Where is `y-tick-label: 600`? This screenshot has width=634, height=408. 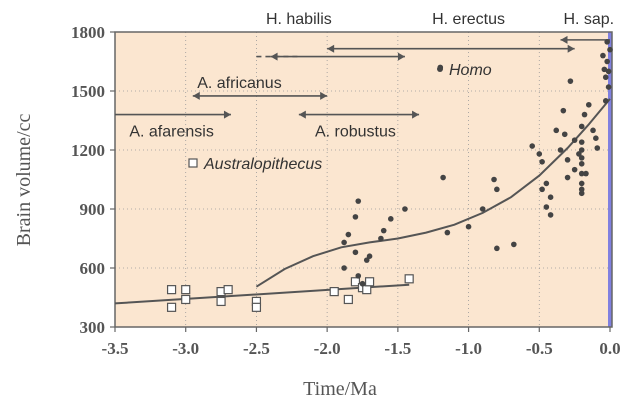 y-tick-label: 600 is located at coordinates (93, 268).